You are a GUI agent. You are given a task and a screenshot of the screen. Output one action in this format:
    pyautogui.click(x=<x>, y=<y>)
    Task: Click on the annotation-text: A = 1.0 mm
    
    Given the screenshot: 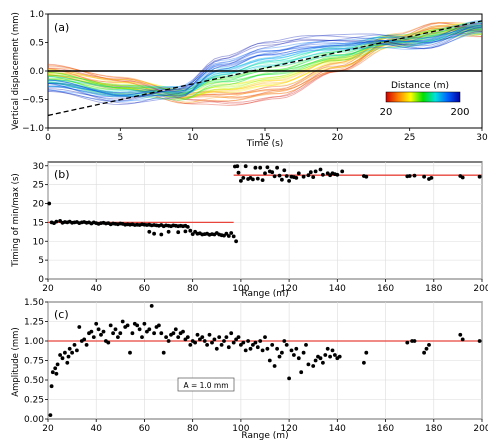 What is the action you would take?
    pyautogui.click(x=205, y=385)
    